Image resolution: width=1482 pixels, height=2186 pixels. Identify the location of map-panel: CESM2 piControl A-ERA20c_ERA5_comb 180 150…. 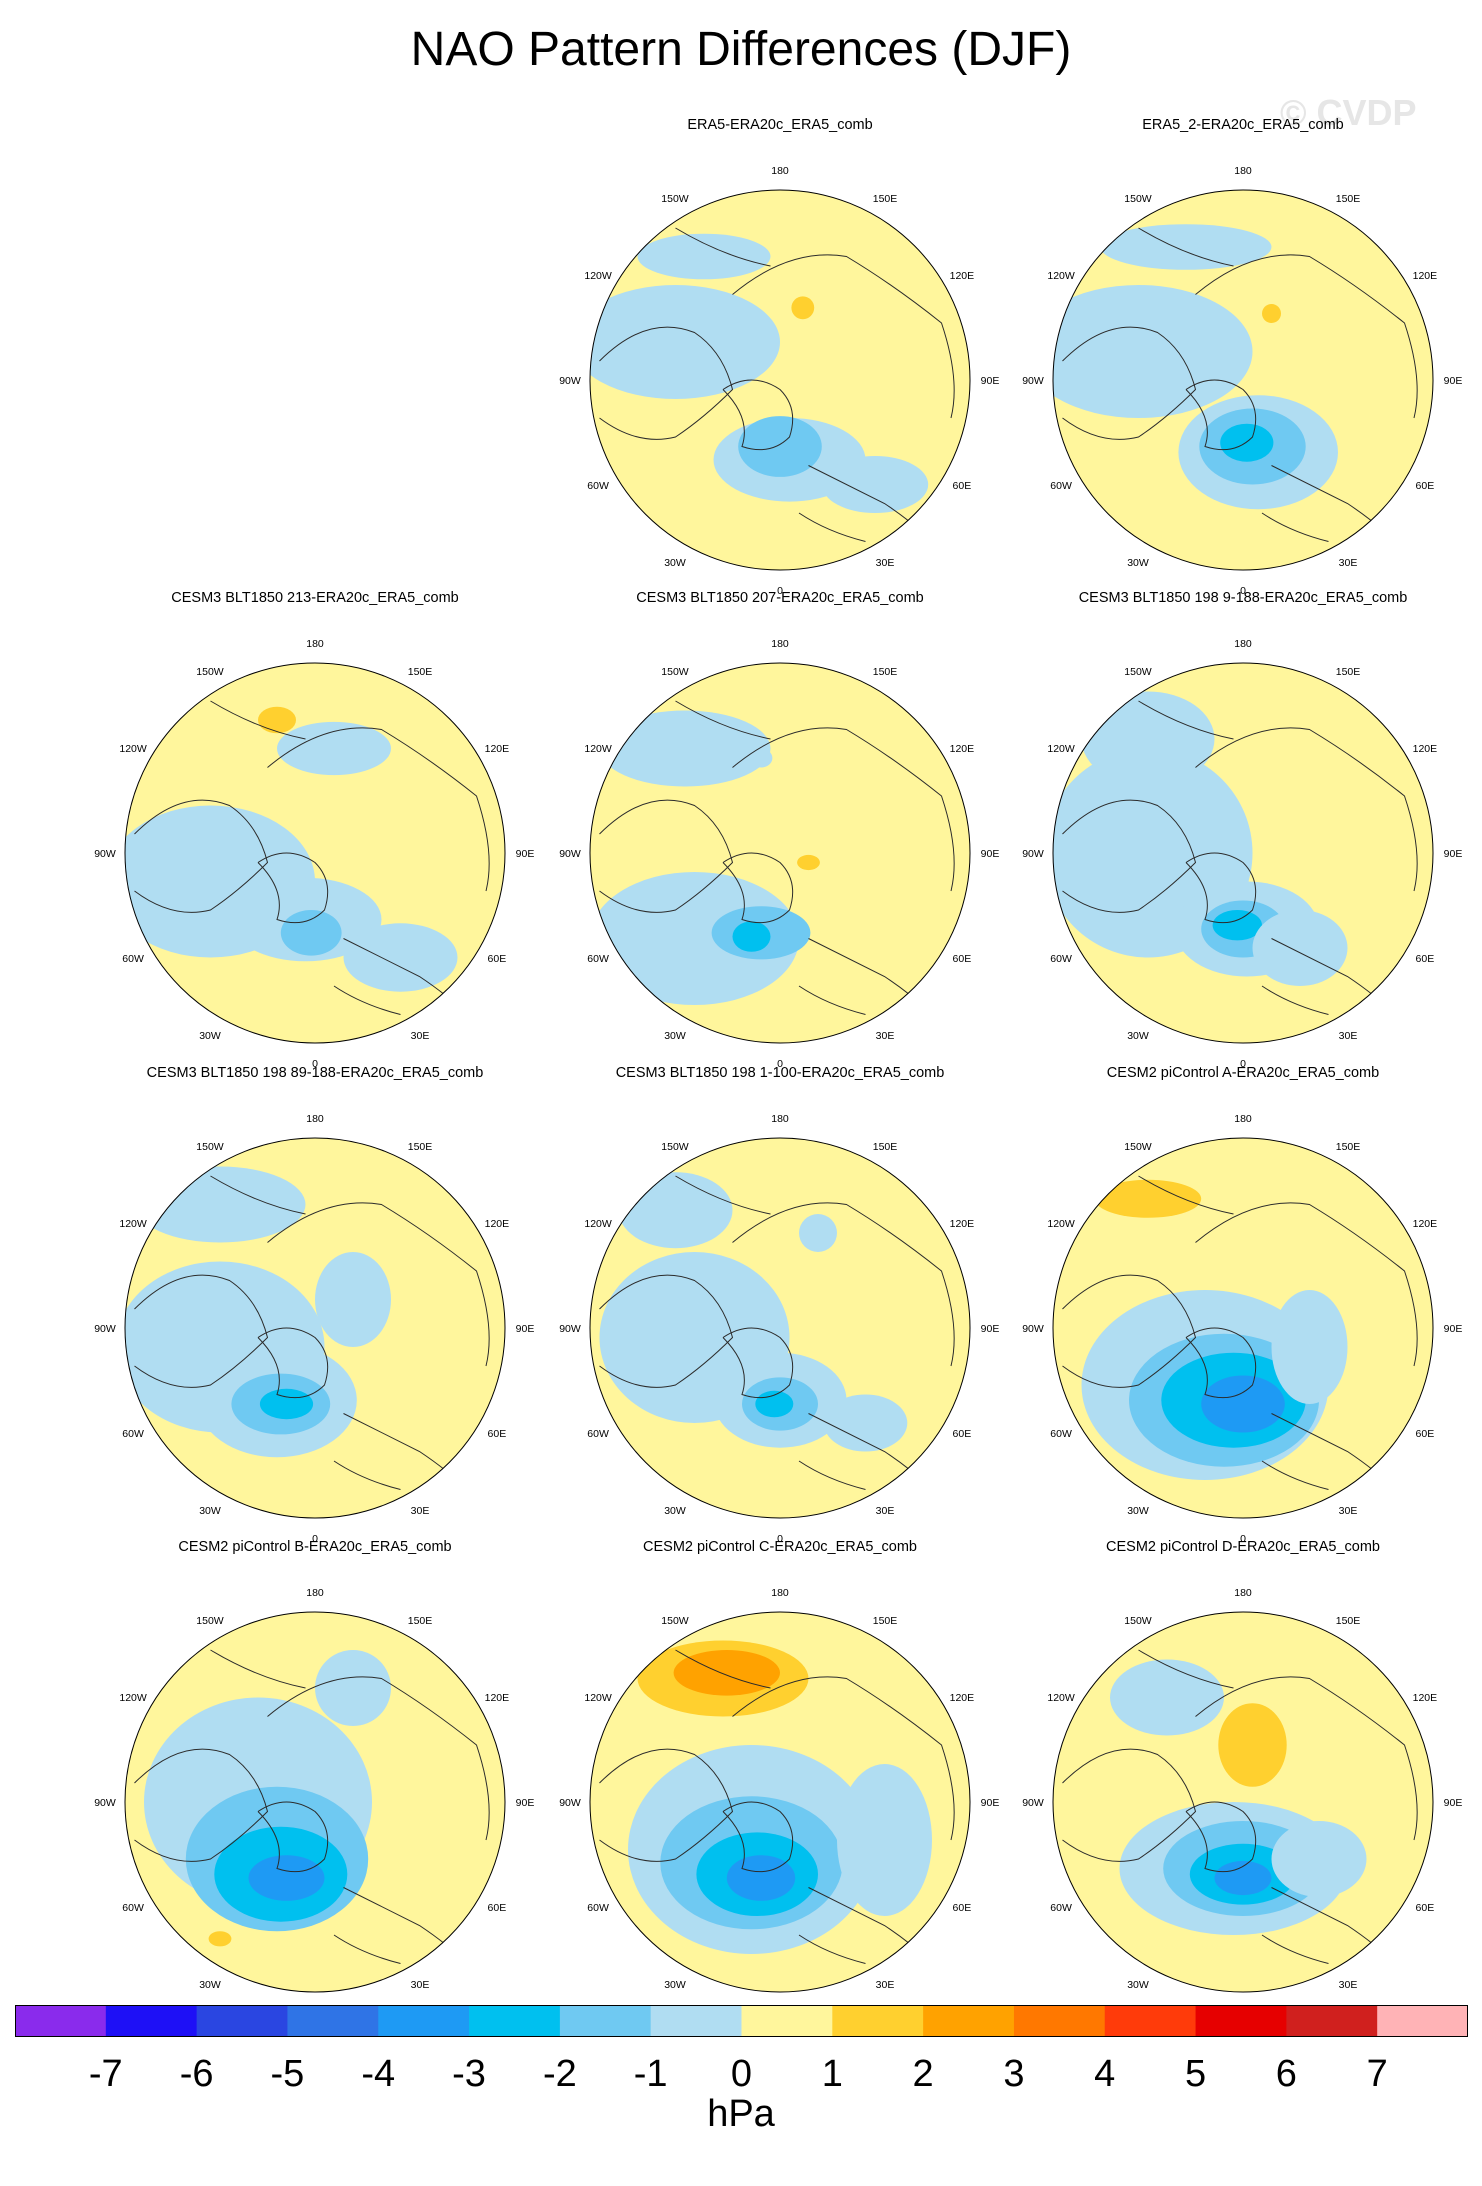
(1243, 1314).